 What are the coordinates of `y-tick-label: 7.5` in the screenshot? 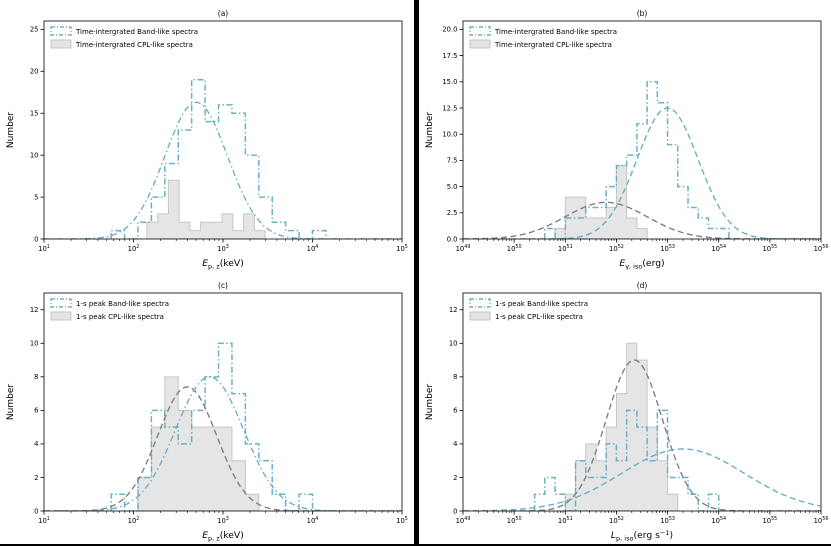 It's located at (452, 161).